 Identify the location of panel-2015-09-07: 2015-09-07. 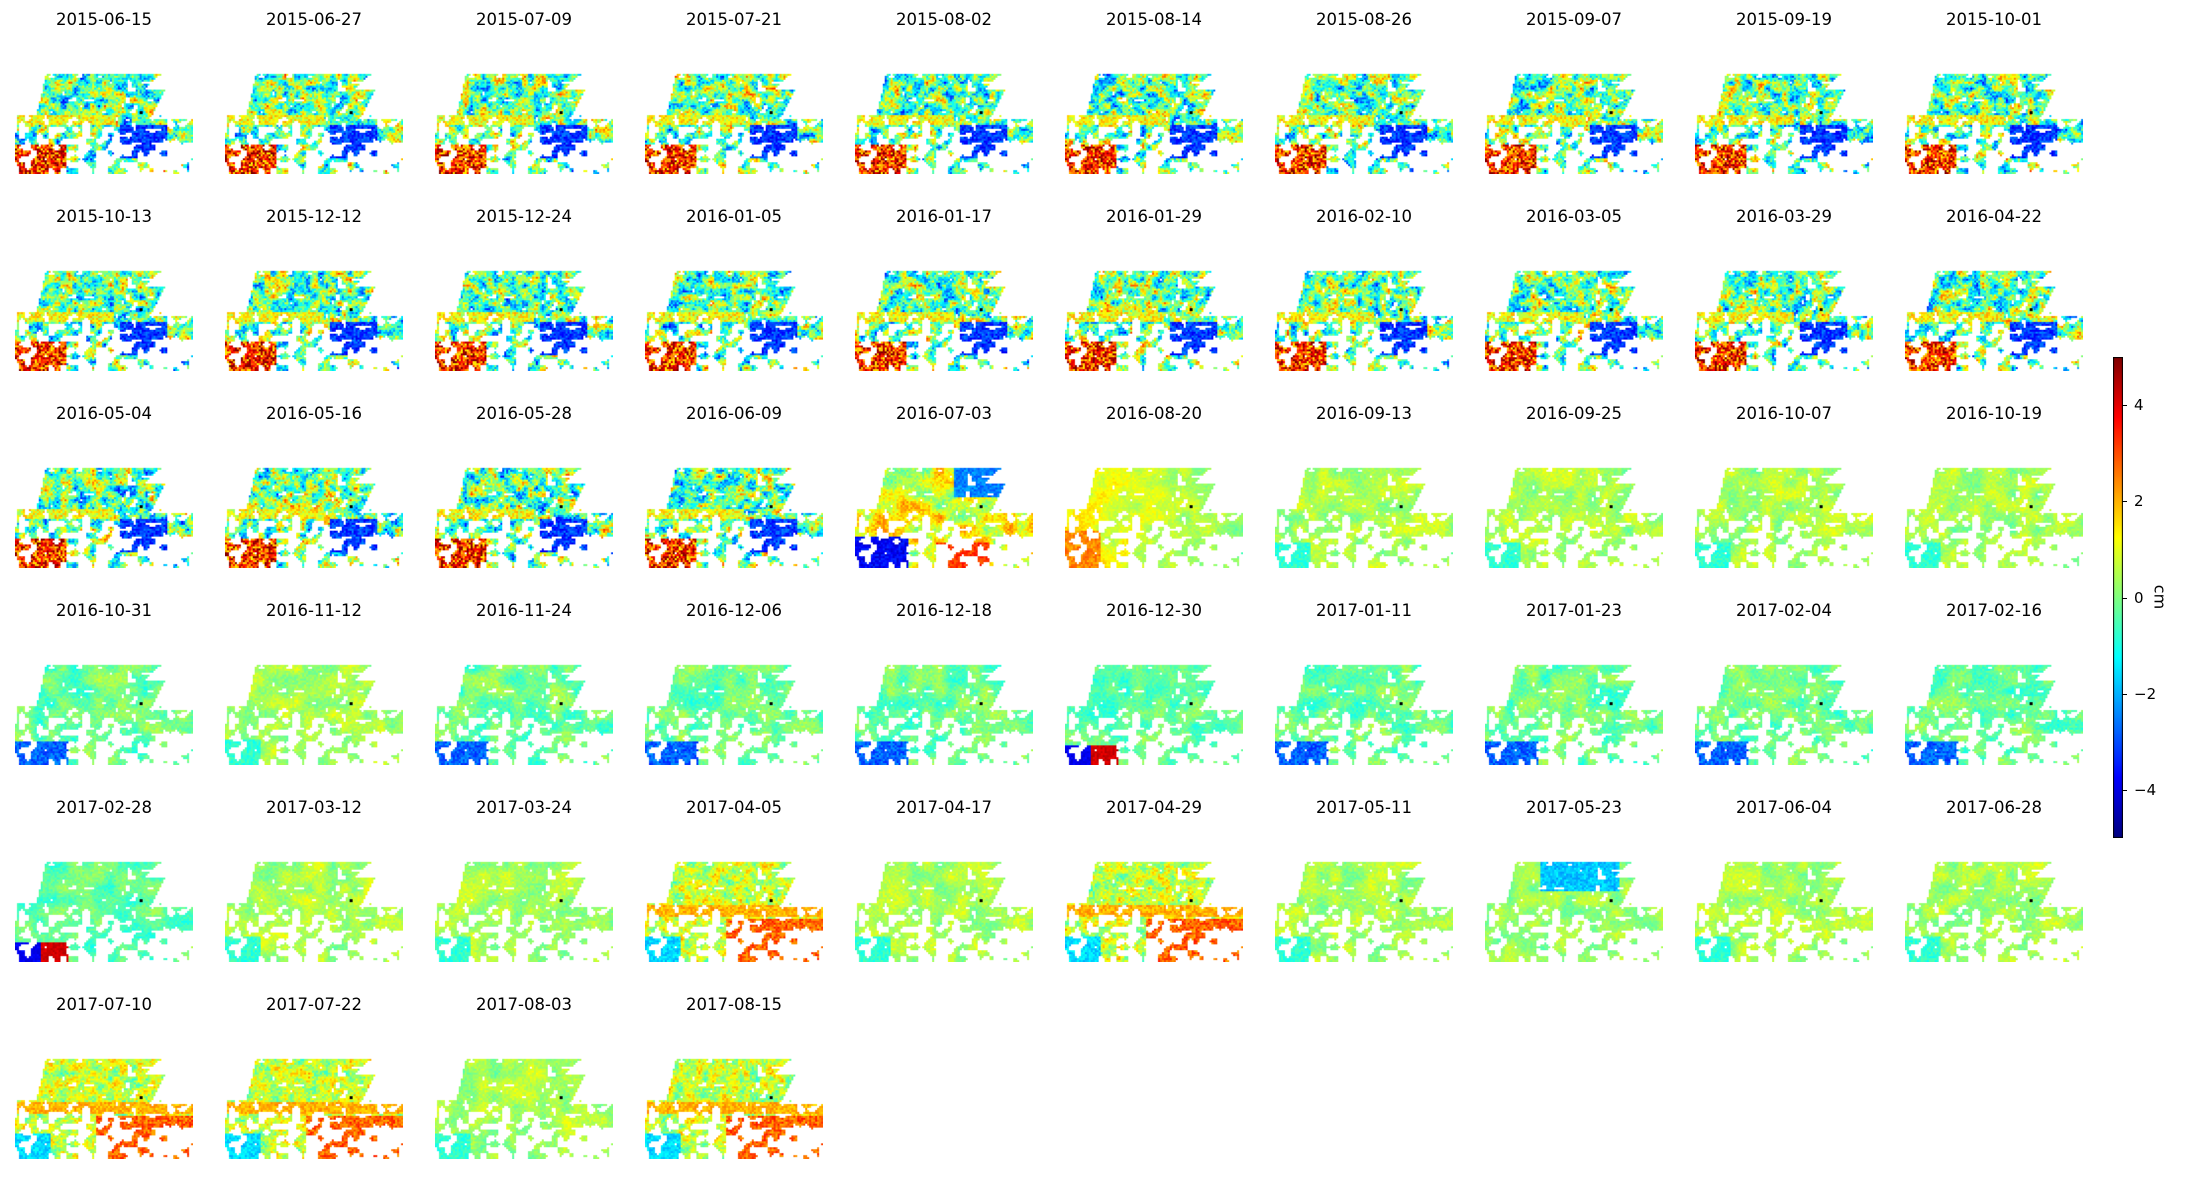
(1574, 92).